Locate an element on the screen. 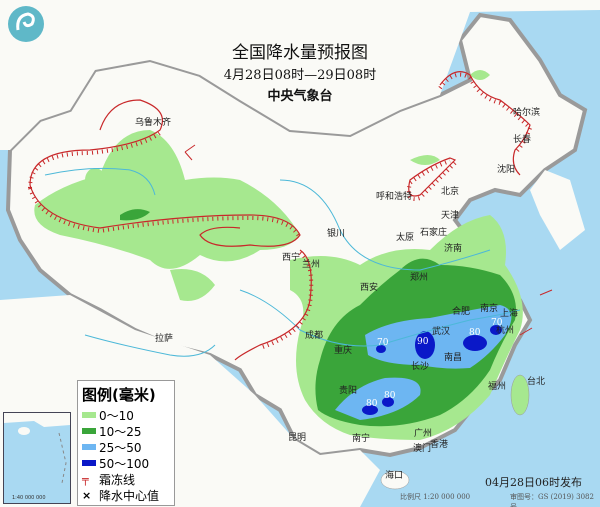 The width and height of the screenshot is (600, 507). city-taipei: 台北 is located at coordinates (536, 381).